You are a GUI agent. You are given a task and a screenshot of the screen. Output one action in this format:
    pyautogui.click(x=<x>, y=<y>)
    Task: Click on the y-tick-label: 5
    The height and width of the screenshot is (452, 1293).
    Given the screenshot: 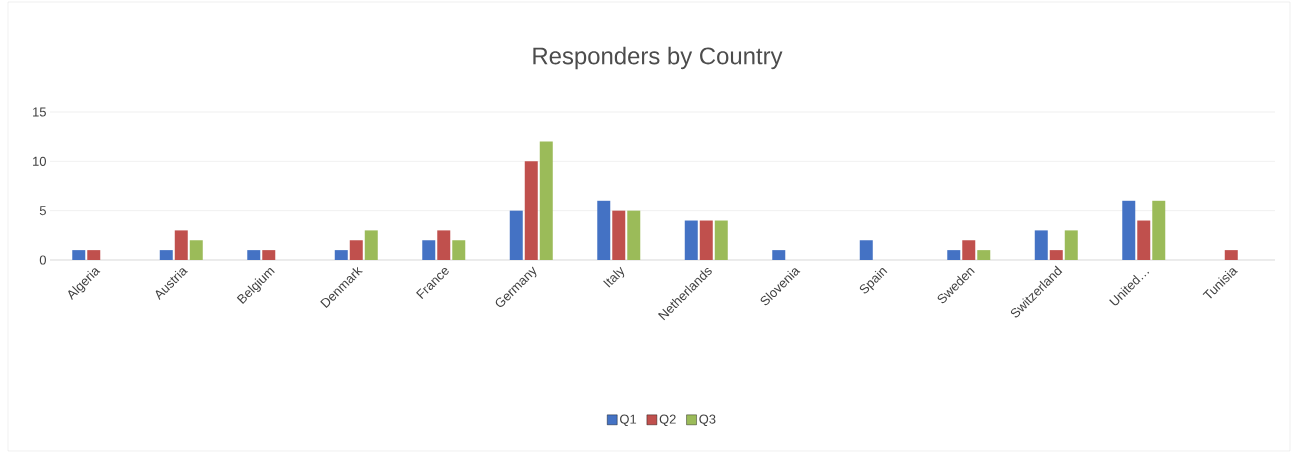 What is the action you would take?
    pyautogui.click(x=42, y=211)
    